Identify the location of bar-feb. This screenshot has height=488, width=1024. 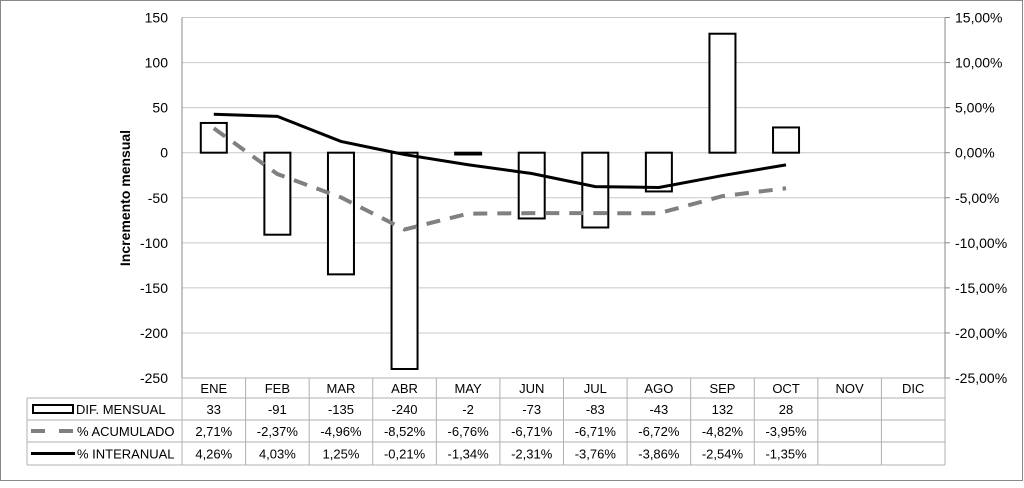
(277, 193).